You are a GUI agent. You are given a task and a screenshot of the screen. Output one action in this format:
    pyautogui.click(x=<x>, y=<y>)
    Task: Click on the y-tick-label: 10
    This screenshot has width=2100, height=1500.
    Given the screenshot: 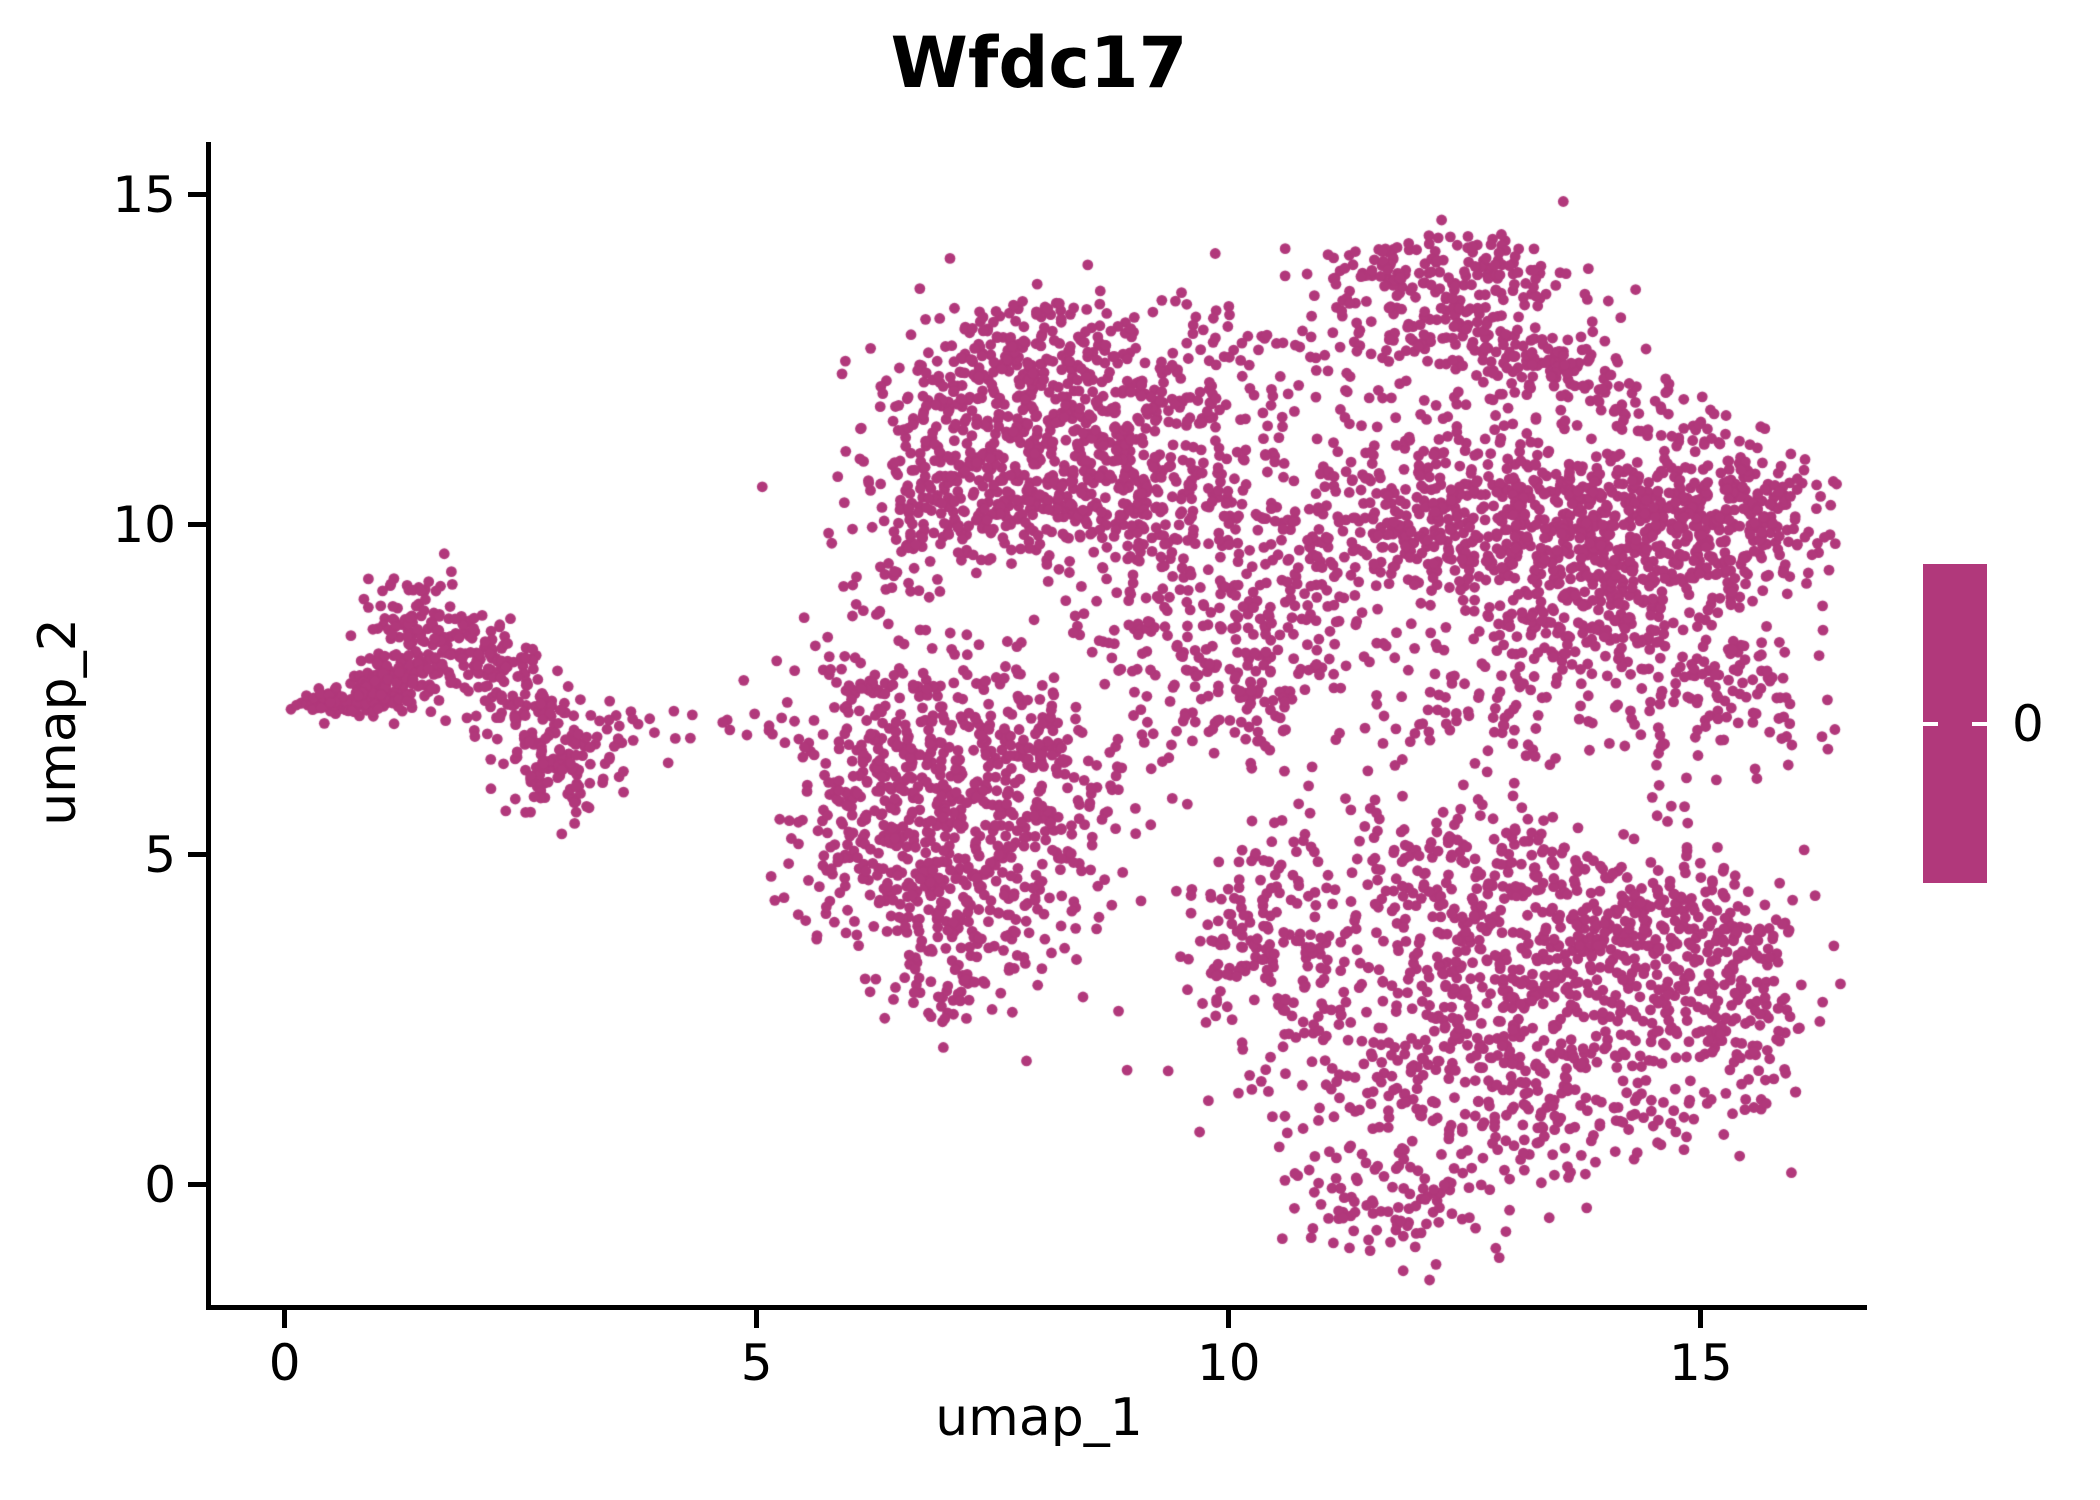 What is the action you would take?
    pyautogui.click(x=144, y=524)
    